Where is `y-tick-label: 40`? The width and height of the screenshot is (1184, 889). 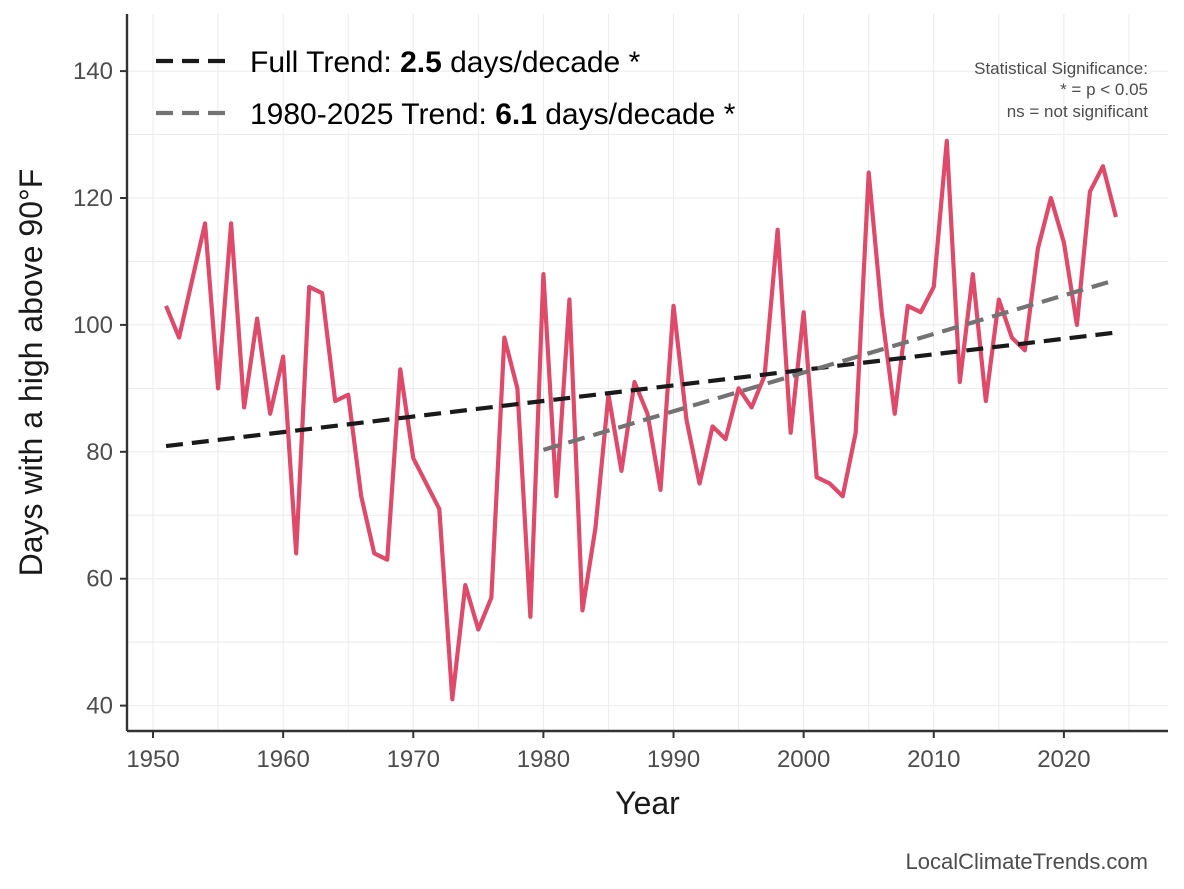 y-tick-label: 40 is located at coordinates (99, 706).